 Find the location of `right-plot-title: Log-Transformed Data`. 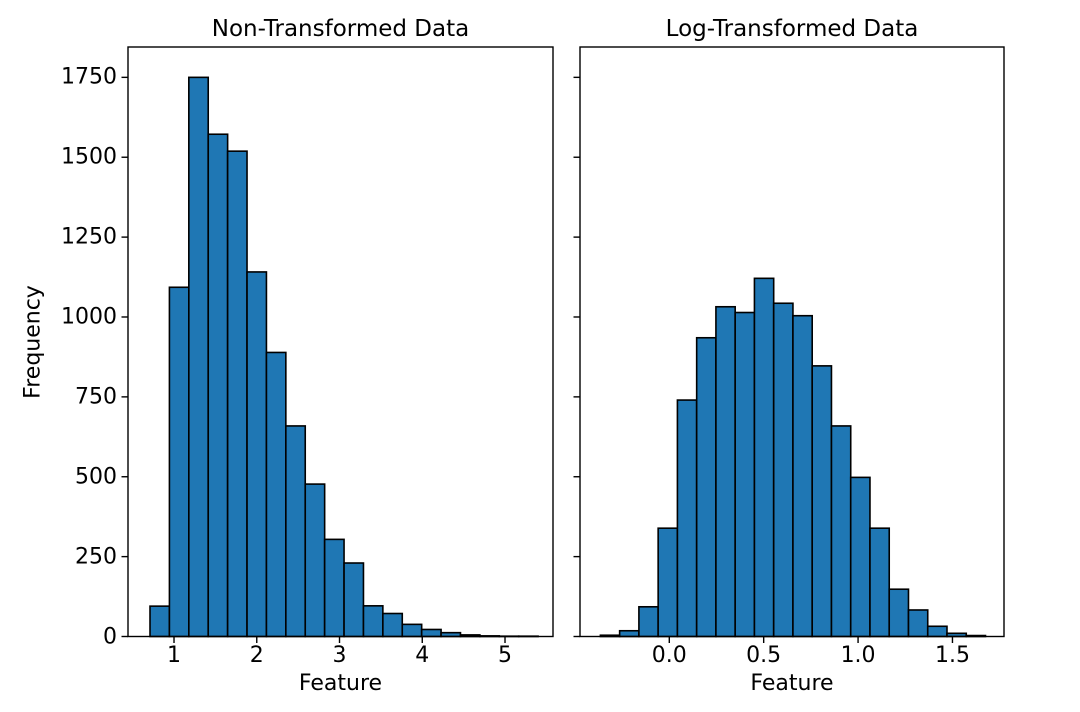

right-plot-title: Log-Transformed Data is located at coordinates (792, 29).